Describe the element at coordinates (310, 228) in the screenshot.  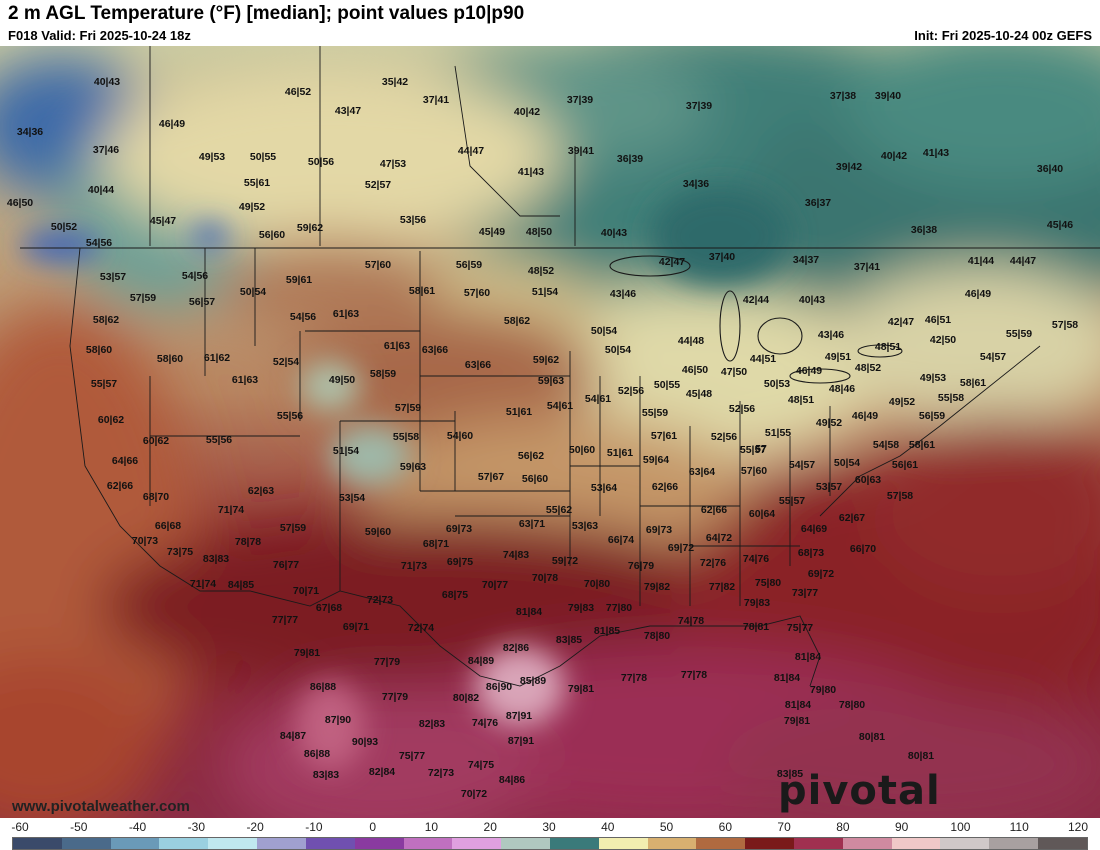
I see `point-value: 59|62` at that location.